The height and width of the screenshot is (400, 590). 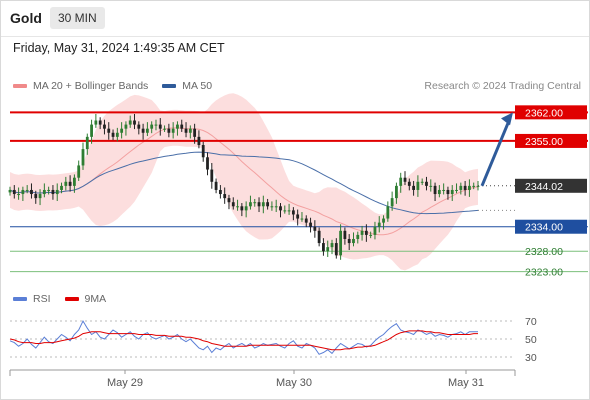 What do you see at coordinates (26, 18) in the screenshot?
I see `app-title: Gold` at bounding box center [26, 18].